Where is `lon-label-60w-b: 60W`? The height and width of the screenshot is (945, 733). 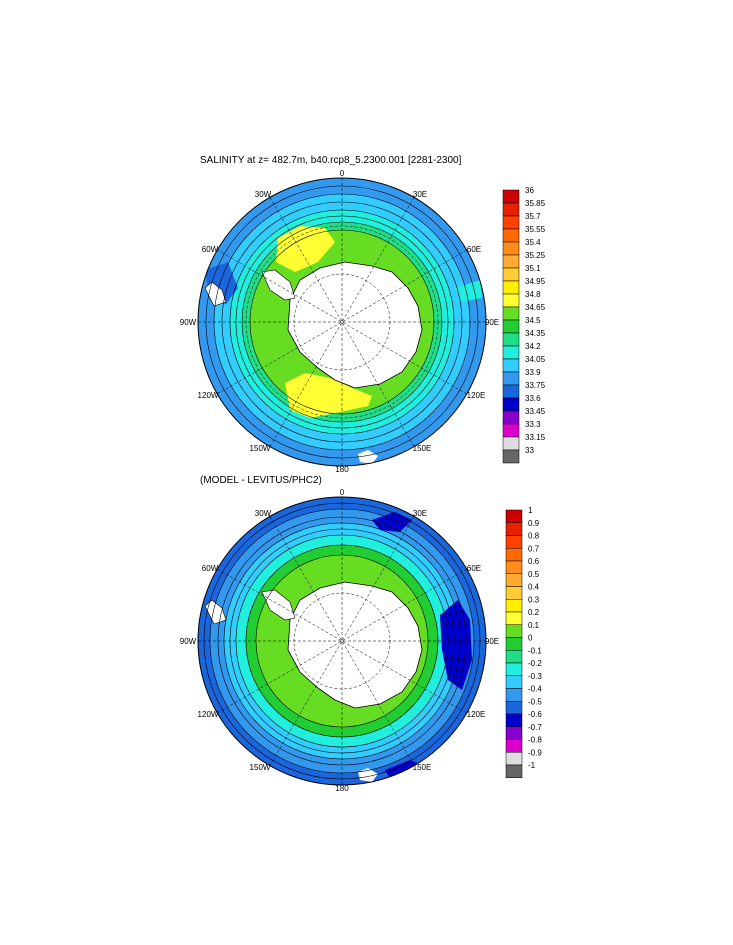
lon-label-60w-b: 60W is located at coordinates (210, 568).